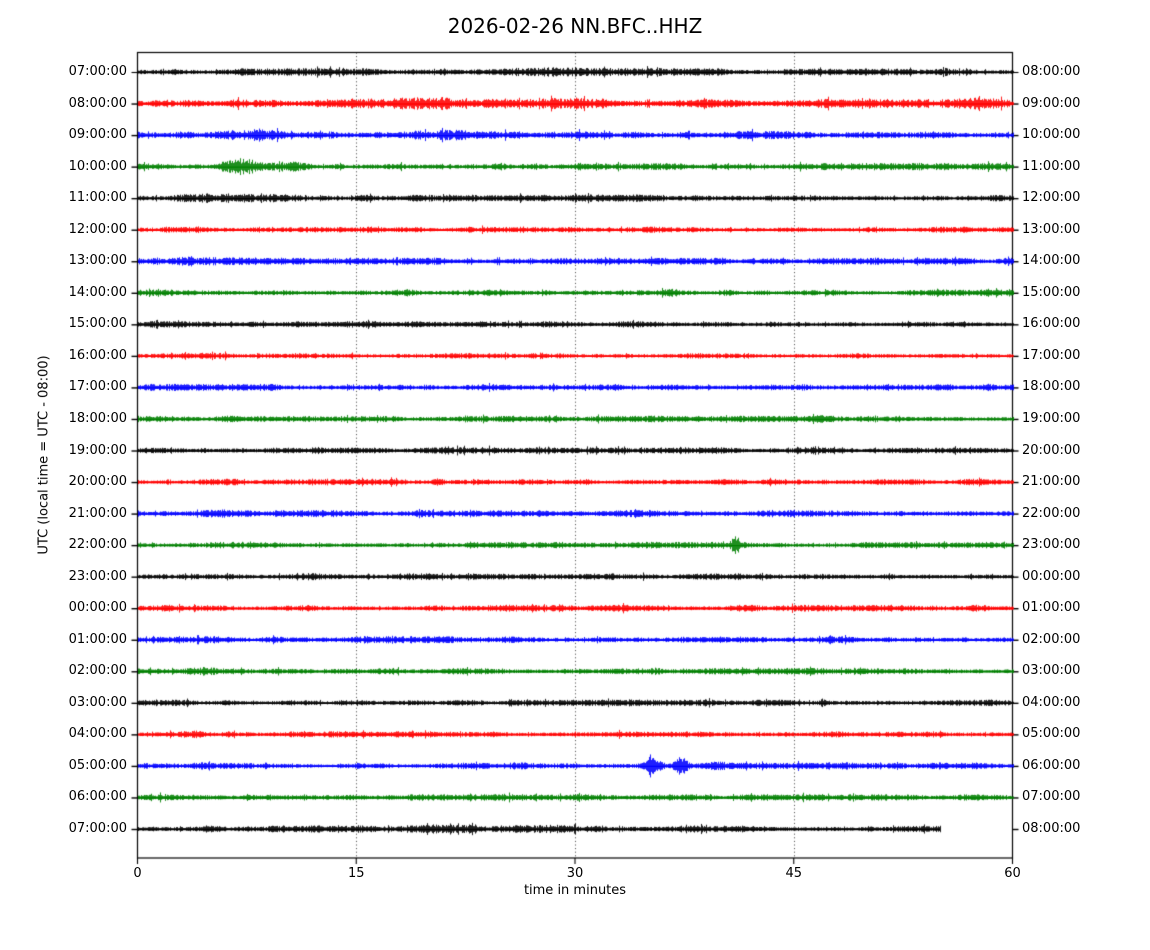 The image size is (1150, 950). Describe the element at coordinates (1051, 450) in the screenshot. I see `local-tick-label: 20:00:00` at that location.